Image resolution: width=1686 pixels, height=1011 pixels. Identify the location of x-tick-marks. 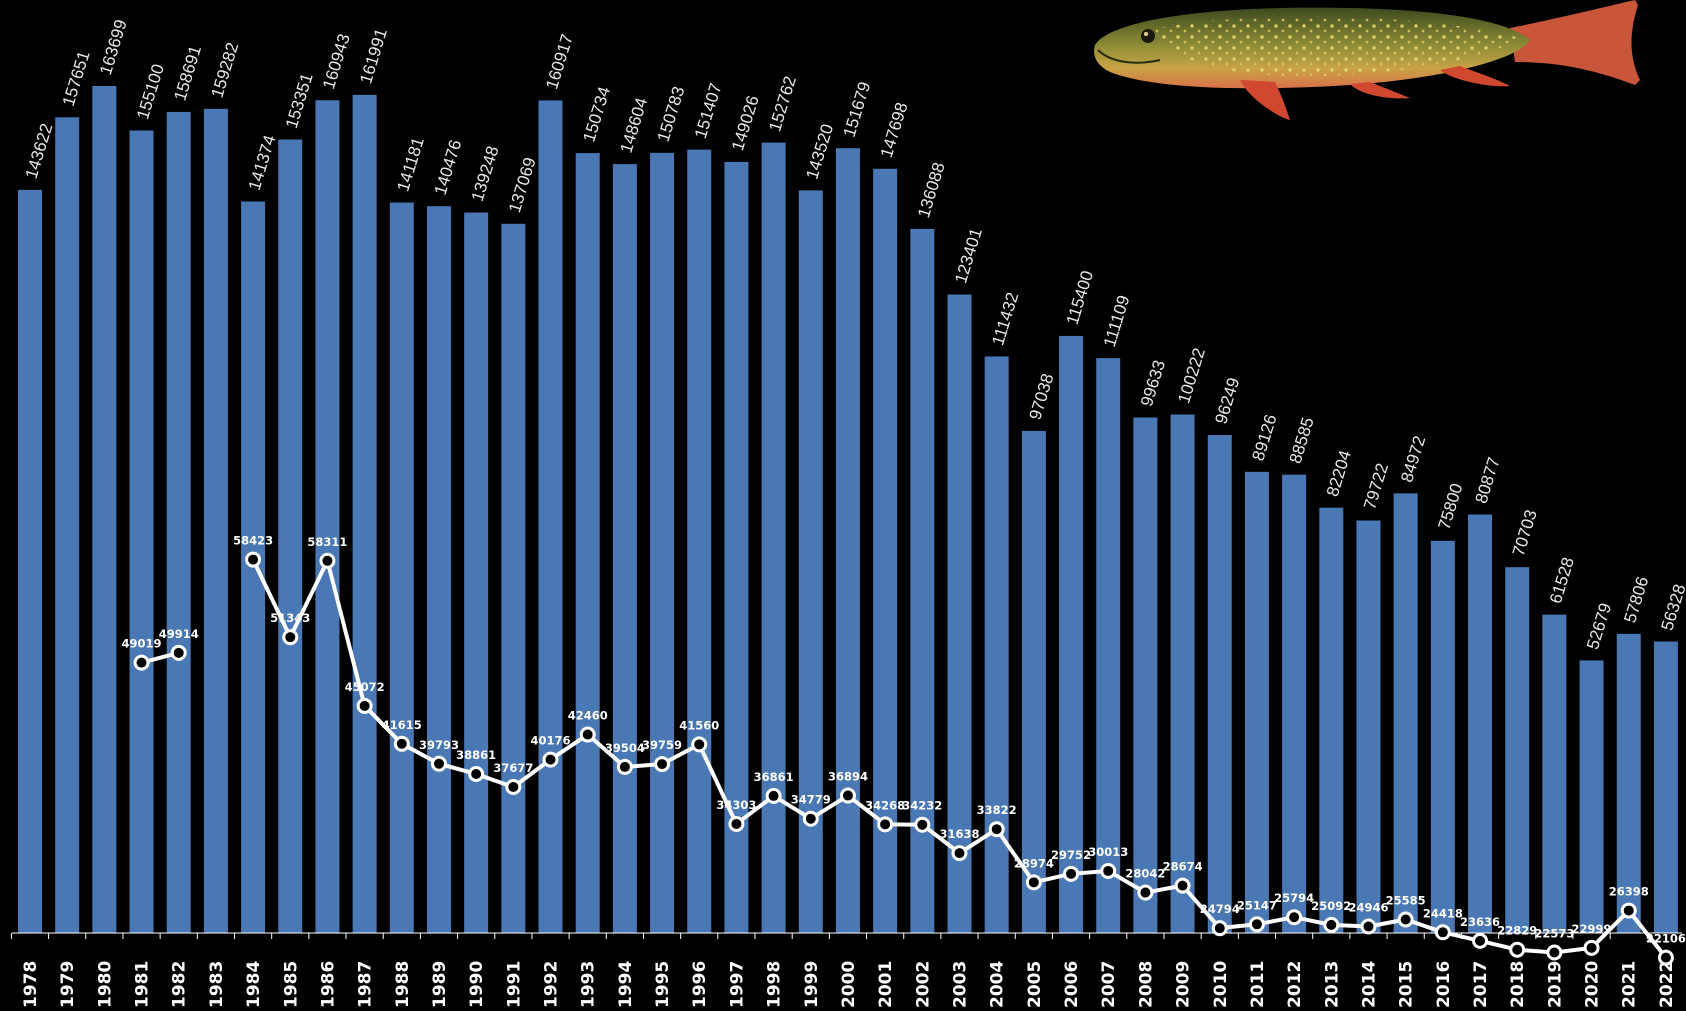
(829, 936).